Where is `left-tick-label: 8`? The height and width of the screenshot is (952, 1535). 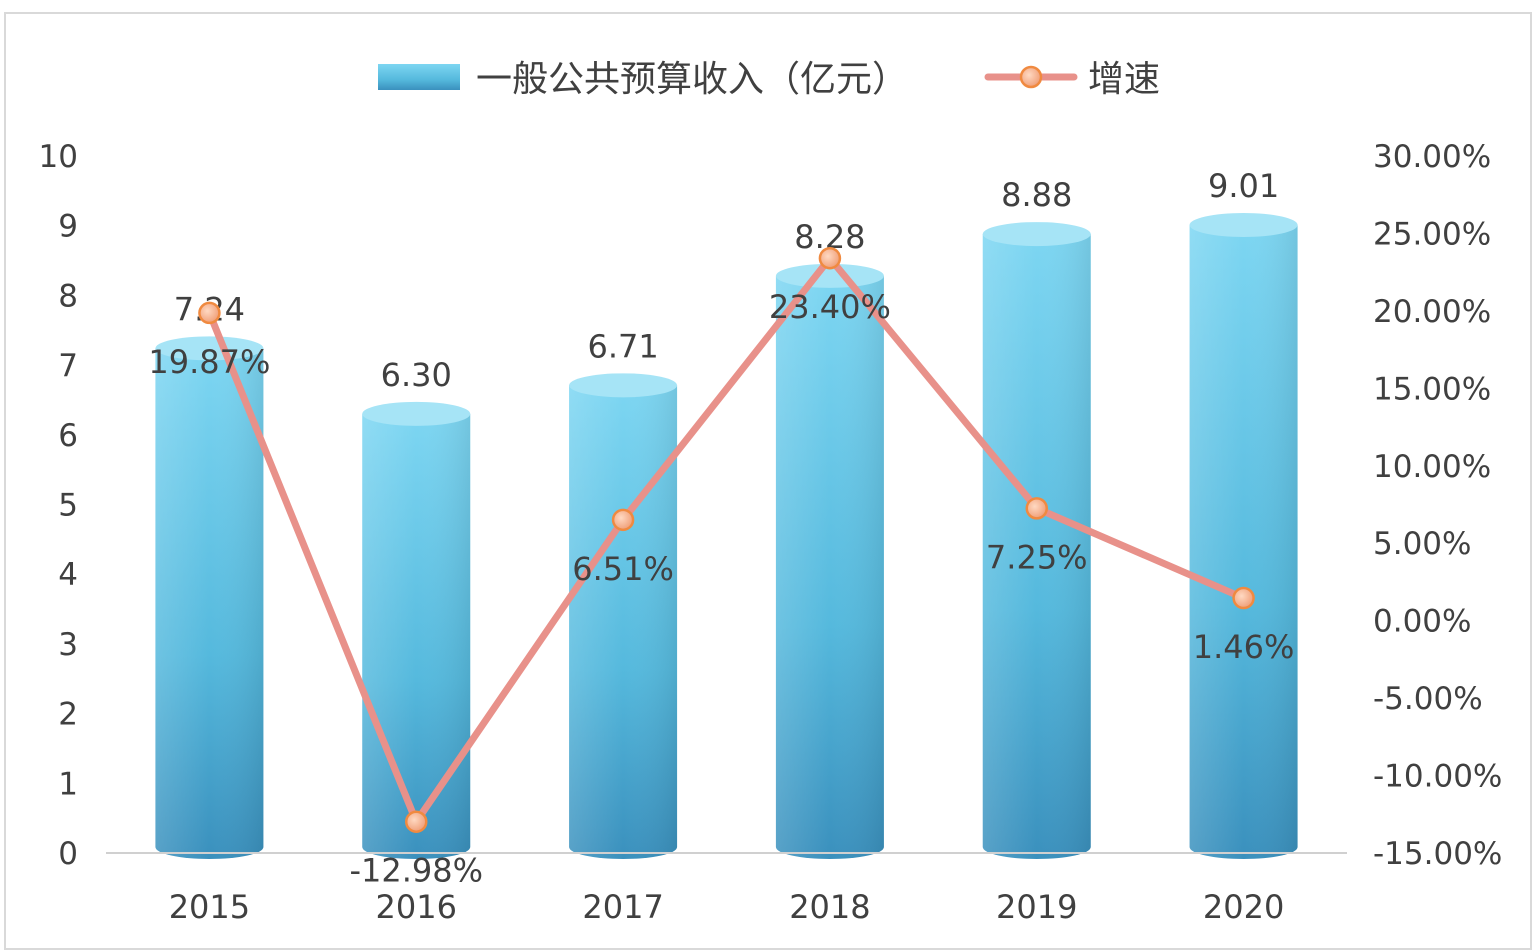 left-tick-label: 8 is located at coordinates (68, 296).